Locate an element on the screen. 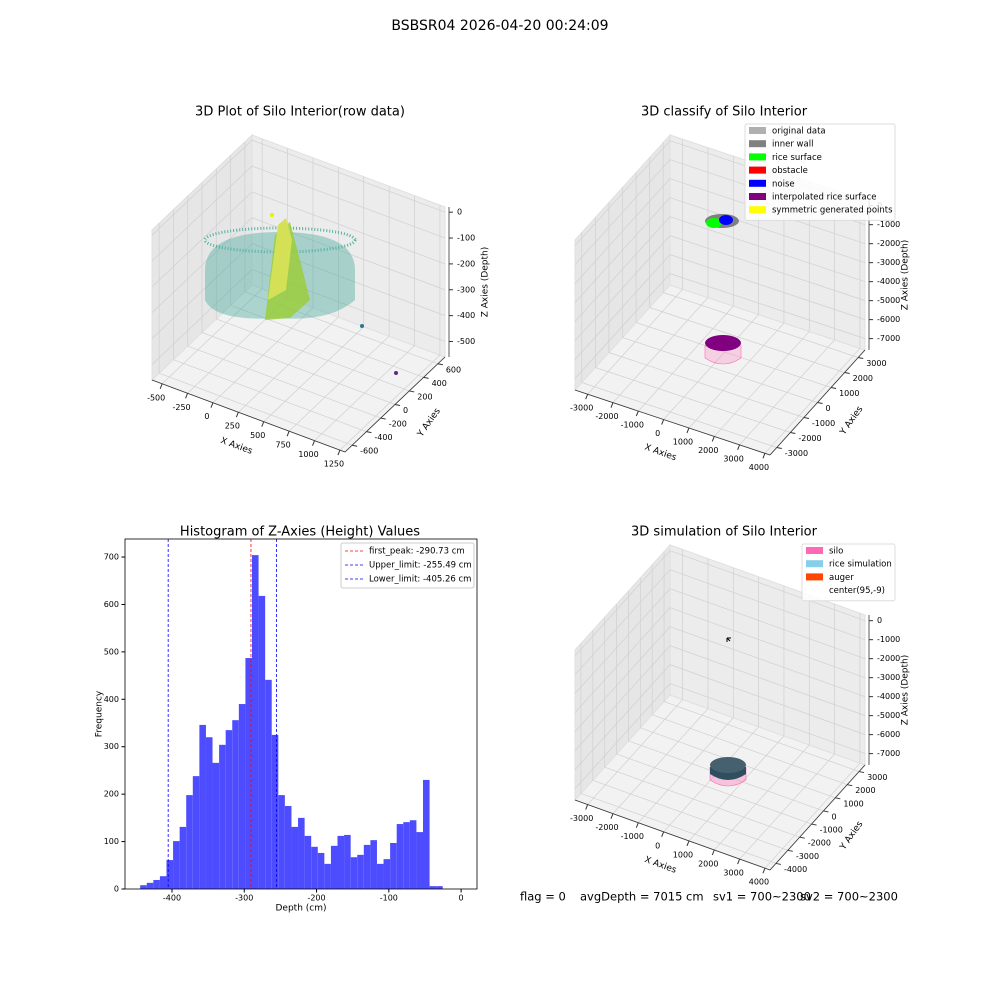  z-axis-label: Z Axies (Depth) is located at coordinates (486, 282).